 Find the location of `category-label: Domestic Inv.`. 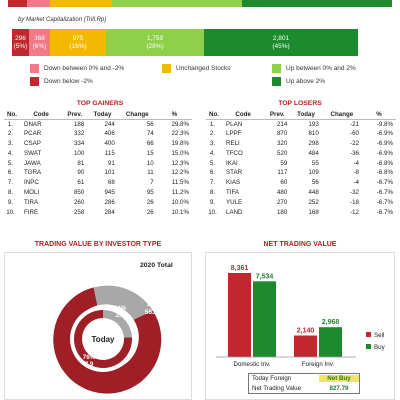

category-label: Domestic Inv. is located at coordinates (251, 364).